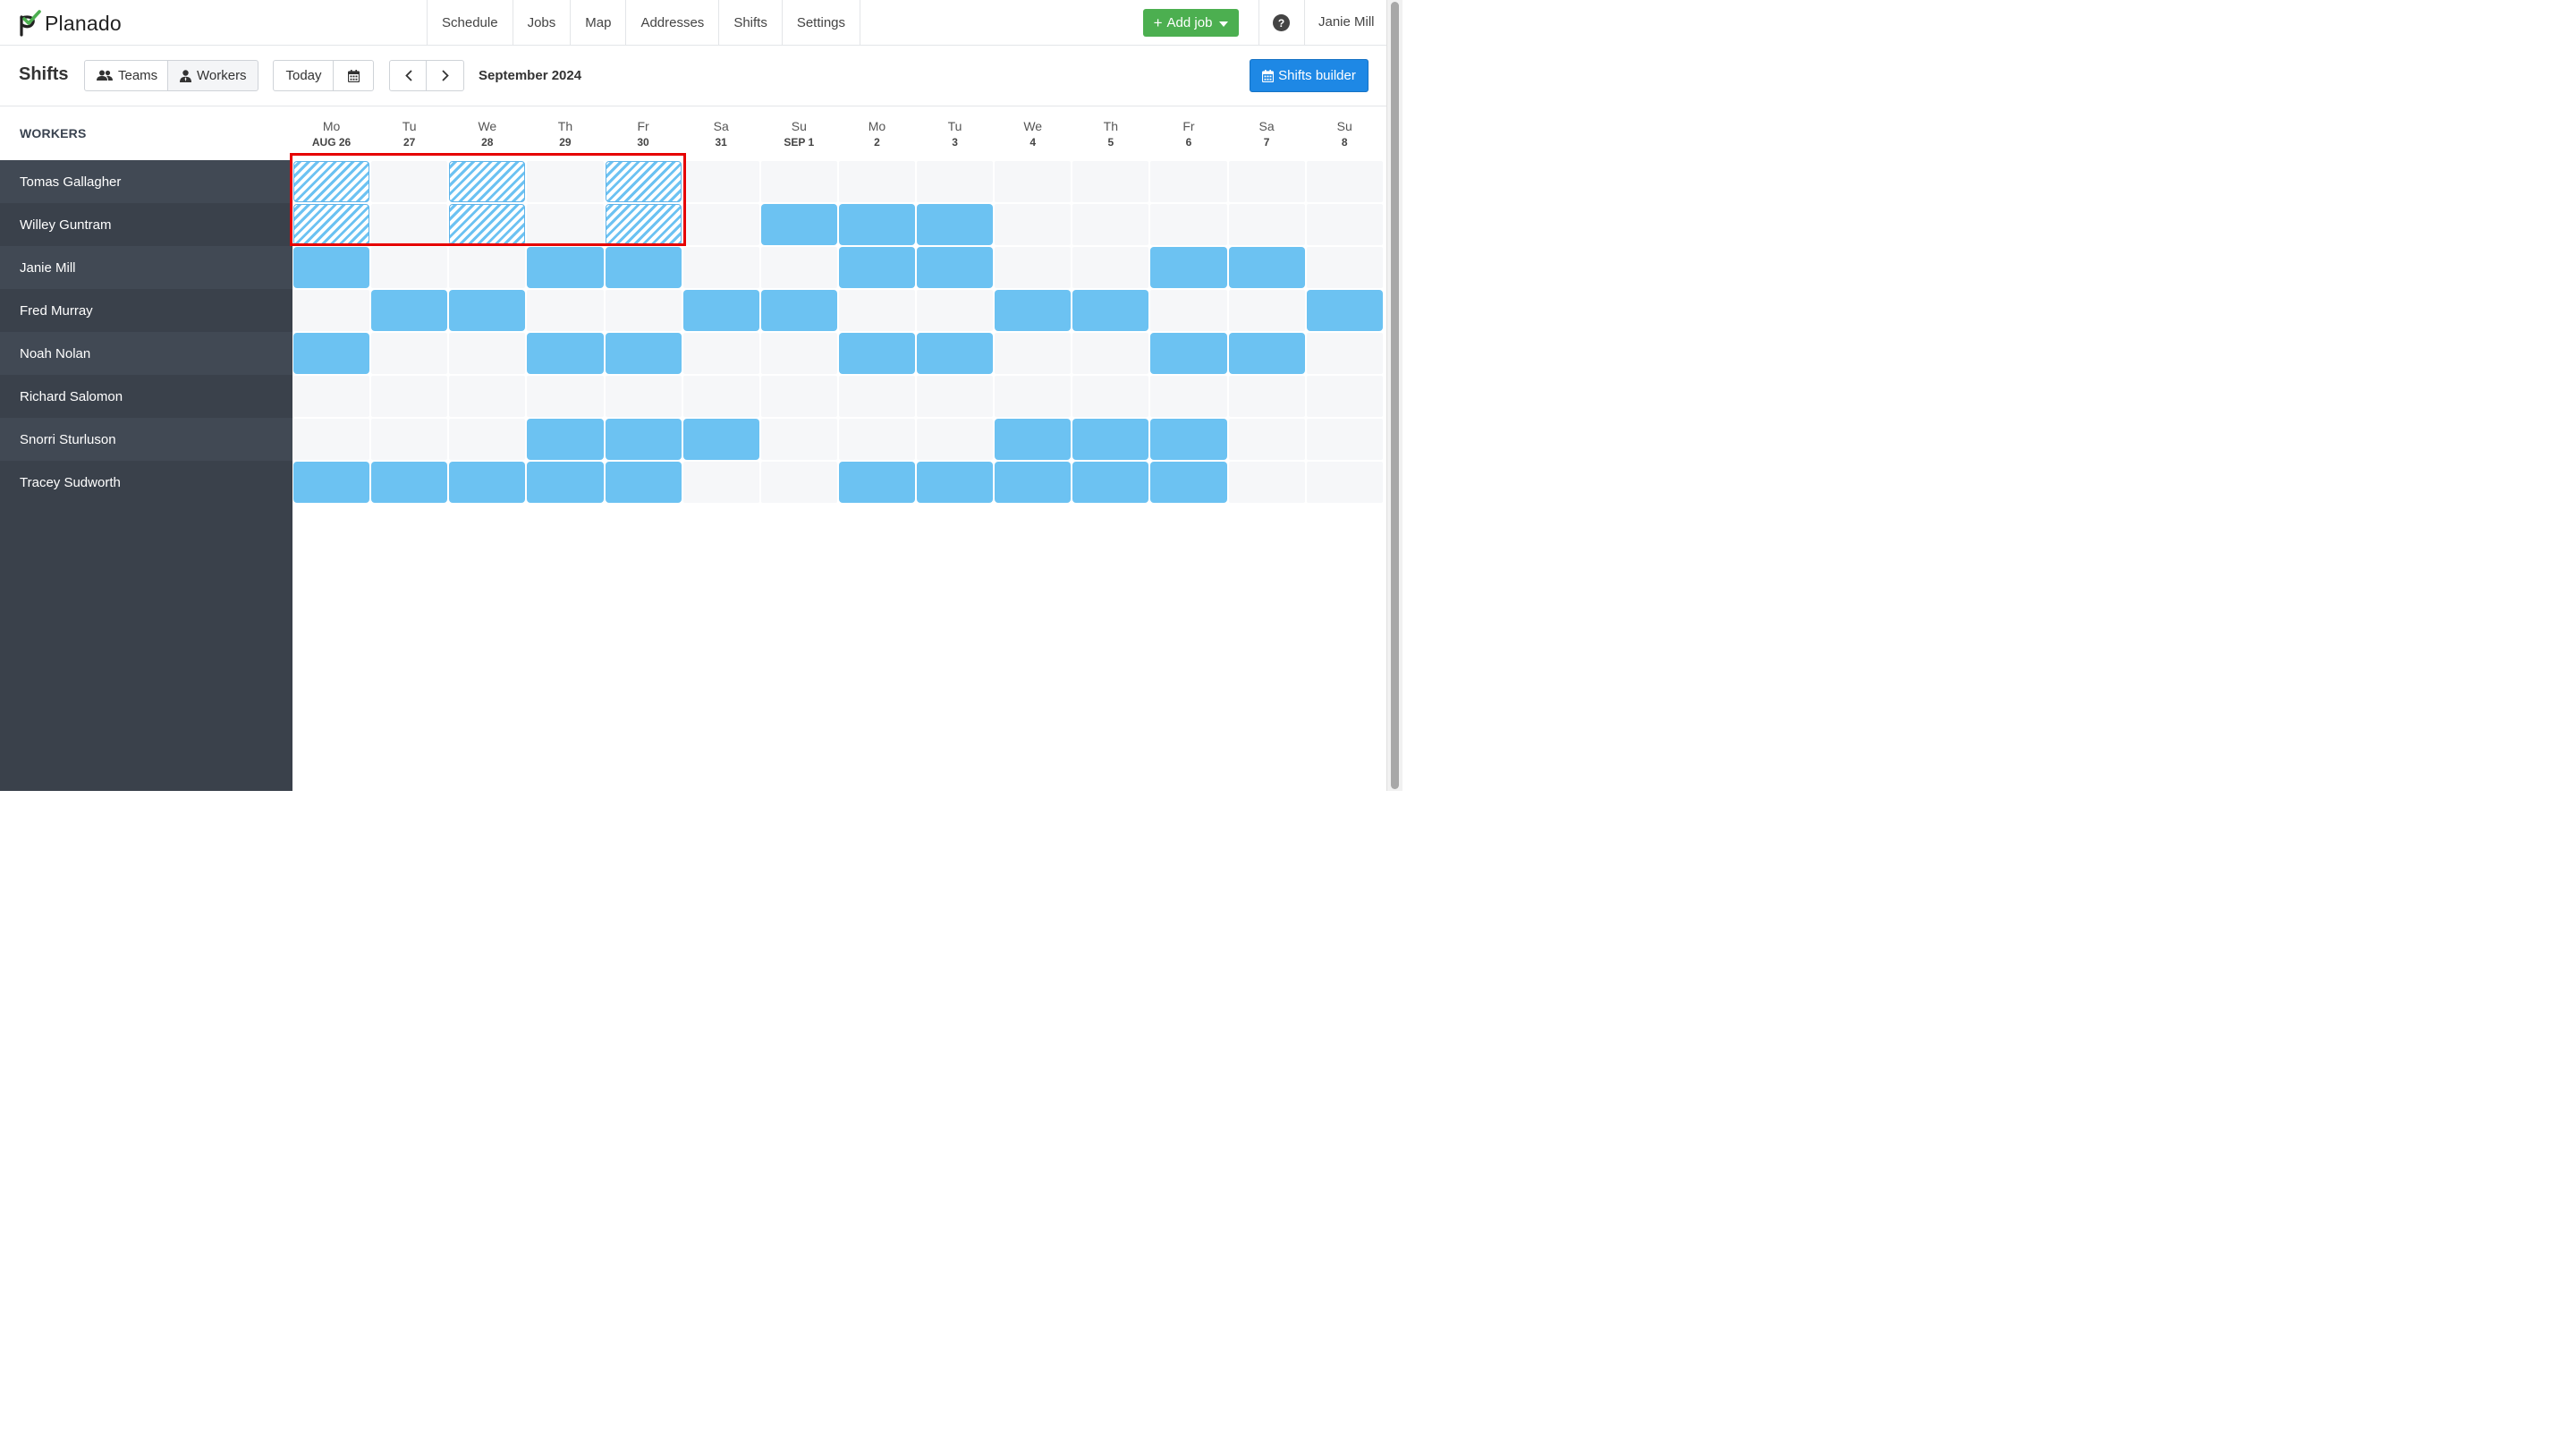 The image size is (2576, 1453). I want to click on teams-toggle-button: Teams, so click(126, 75).